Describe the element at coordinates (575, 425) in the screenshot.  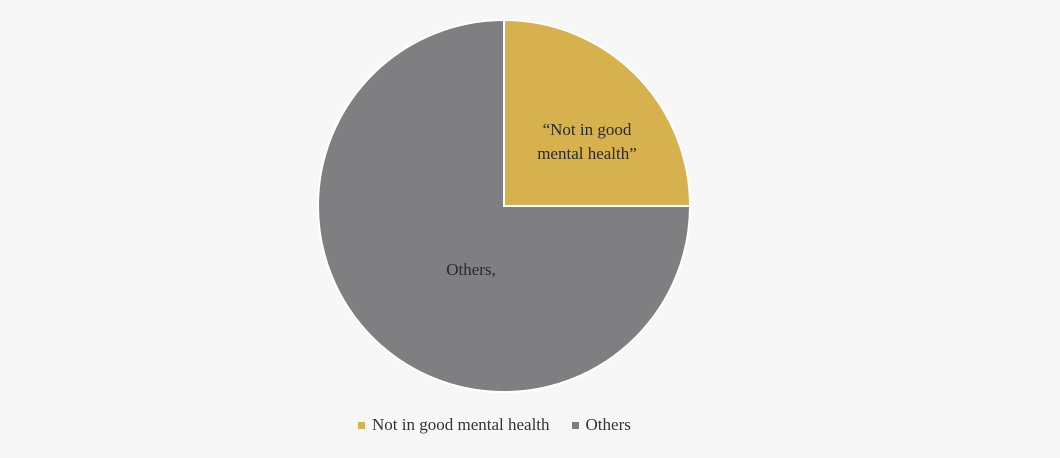
I see `legend-swatch-gray` at that location.